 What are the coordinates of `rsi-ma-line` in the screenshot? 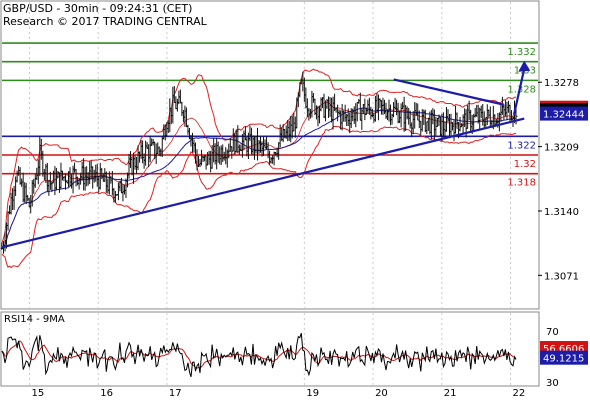 It's located at (259, 354).